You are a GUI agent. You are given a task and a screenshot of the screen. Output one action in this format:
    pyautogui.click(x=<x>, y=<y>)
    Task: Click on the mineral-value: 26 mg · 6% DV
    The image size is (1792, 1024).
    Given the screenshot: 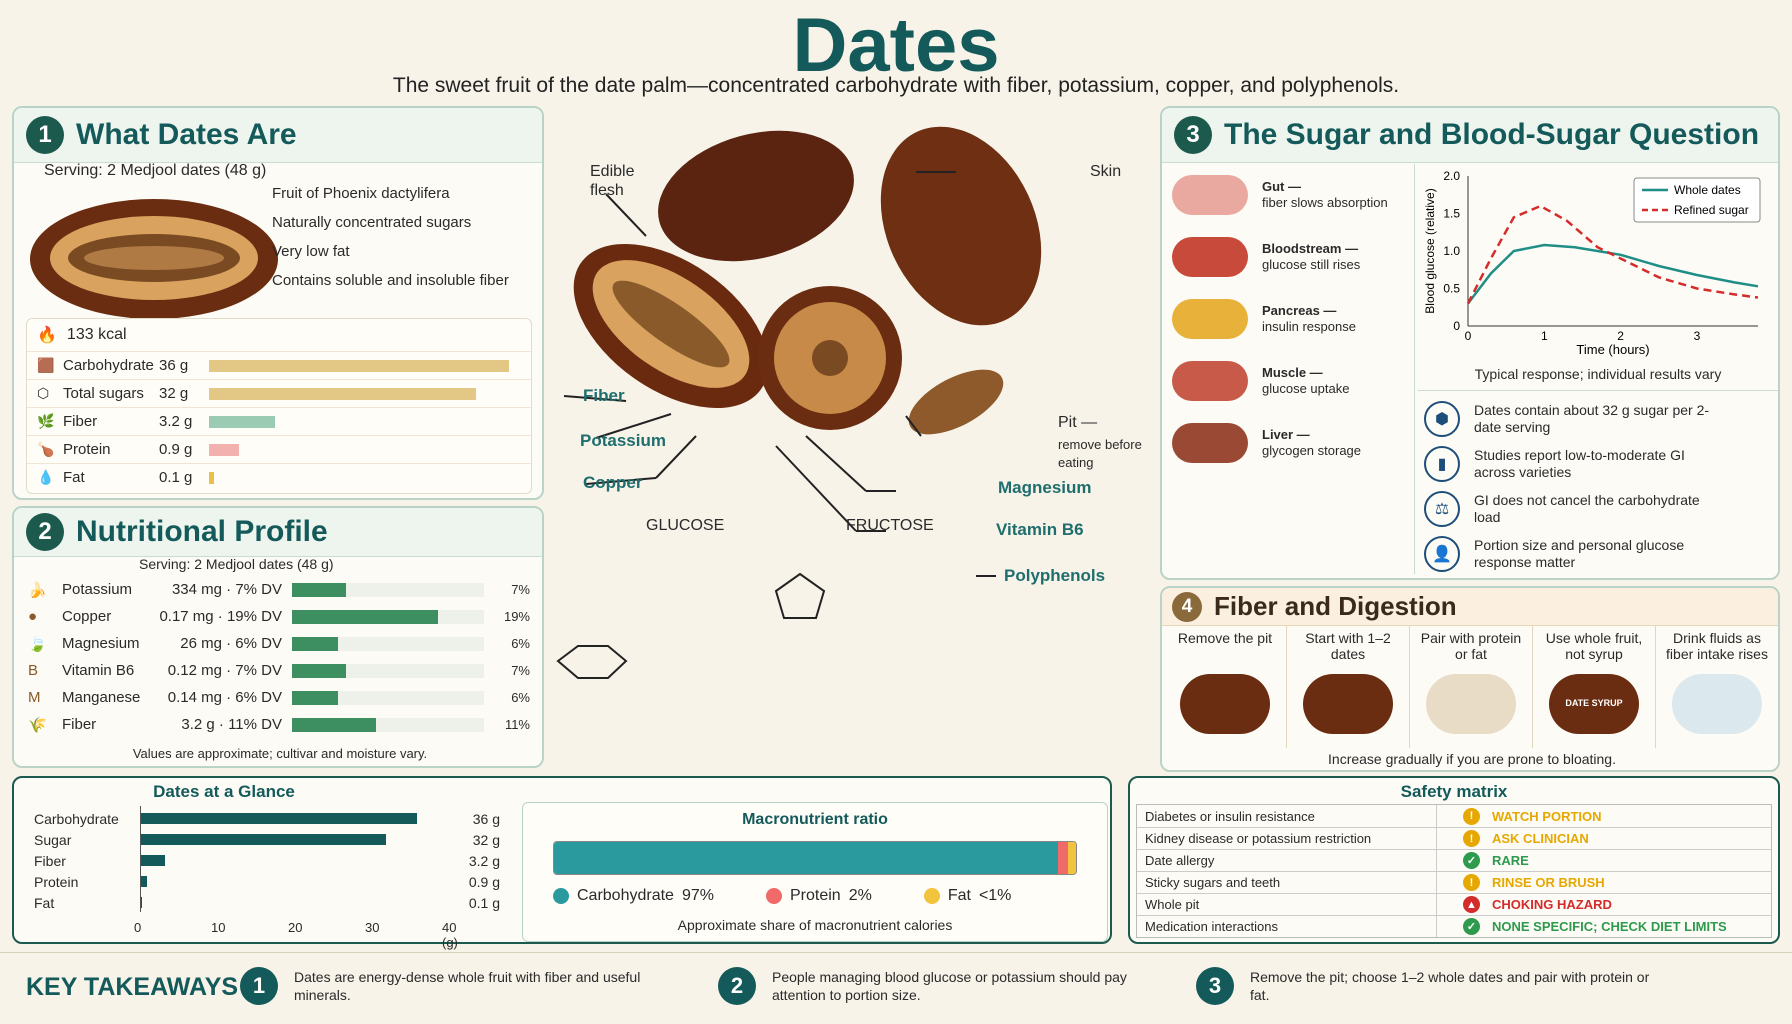 What is the action you would take?
    pyautogui.click(x=231, y=643)
    